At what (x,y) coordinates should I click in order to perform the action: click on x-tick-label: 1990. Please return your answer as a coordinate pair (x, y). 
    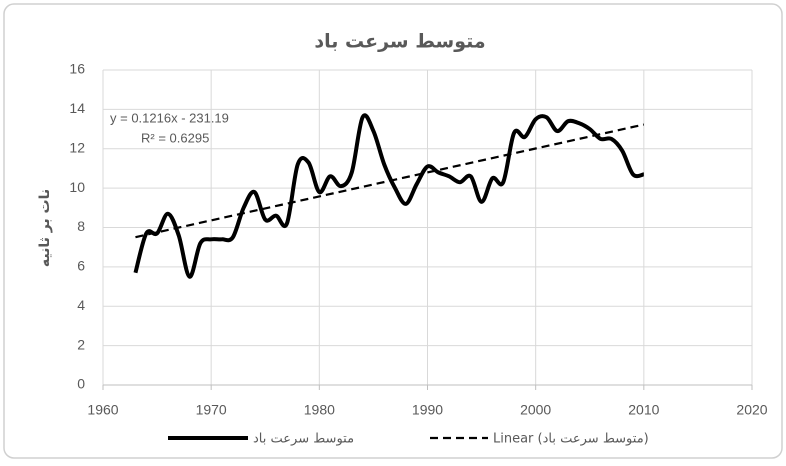
    Looking at the image, I should click on (427, 410).